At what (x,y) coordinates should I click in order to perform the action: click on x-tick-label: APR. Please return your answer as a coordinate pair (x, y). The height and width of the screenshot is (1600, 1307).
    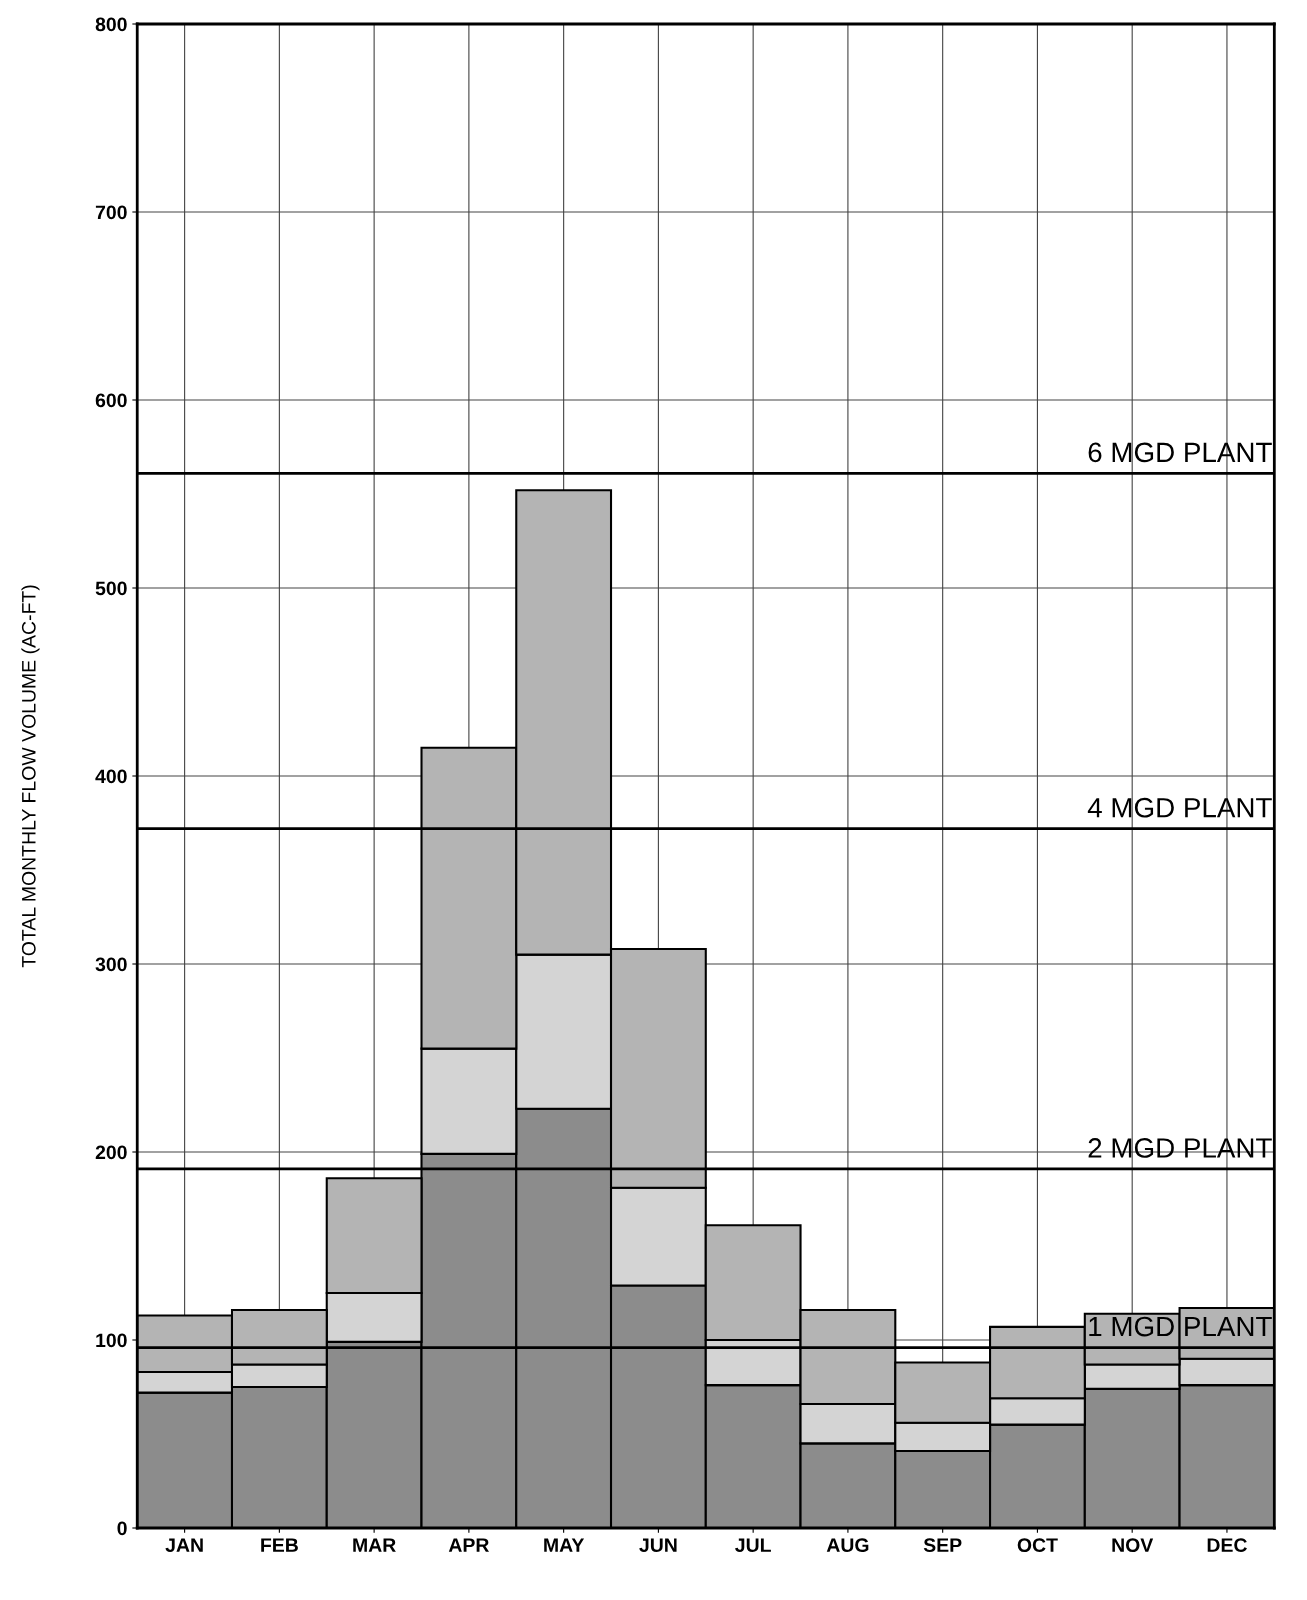
    Looking at the image, I should click on (469, 1545).